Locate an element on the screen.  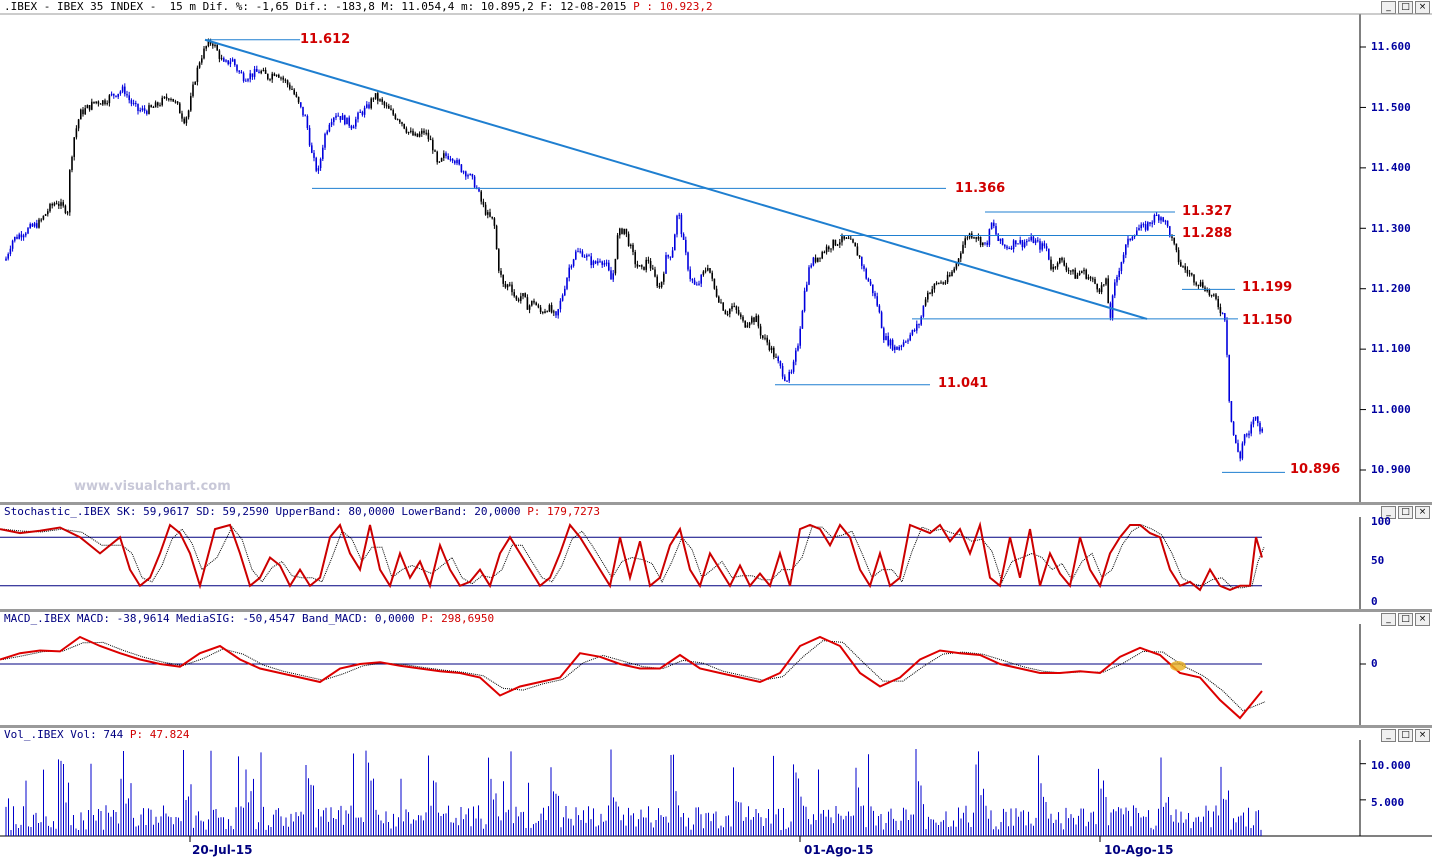
price-axis-label: 11.600 is located at coordinates (1391, 46).